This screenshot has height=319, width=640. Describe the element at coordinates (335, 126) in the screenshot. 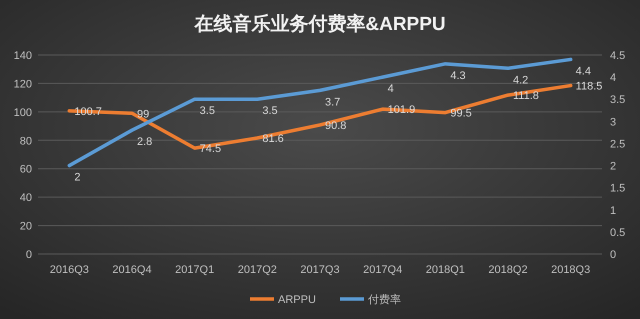

I see `data-label: 90.8` at that location.